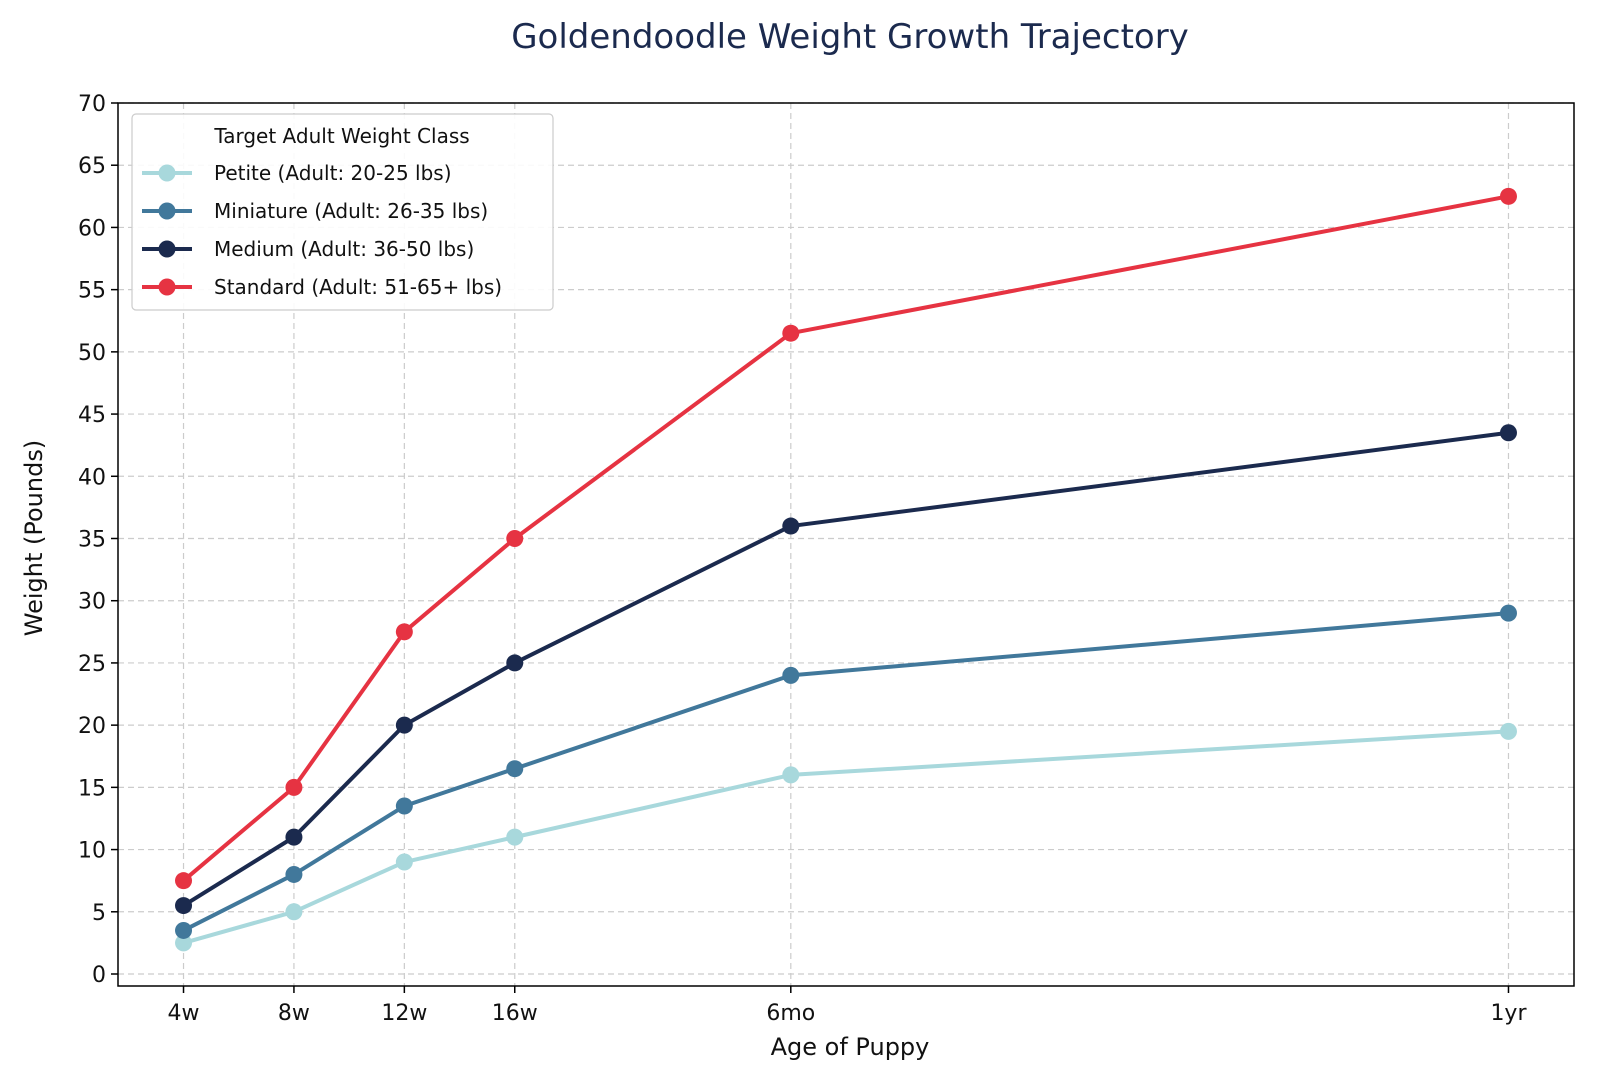 Image resolution: width=1600 pixels, height=1080 pixels. I want to click on y-tick-label: 10, so click(92, 851).